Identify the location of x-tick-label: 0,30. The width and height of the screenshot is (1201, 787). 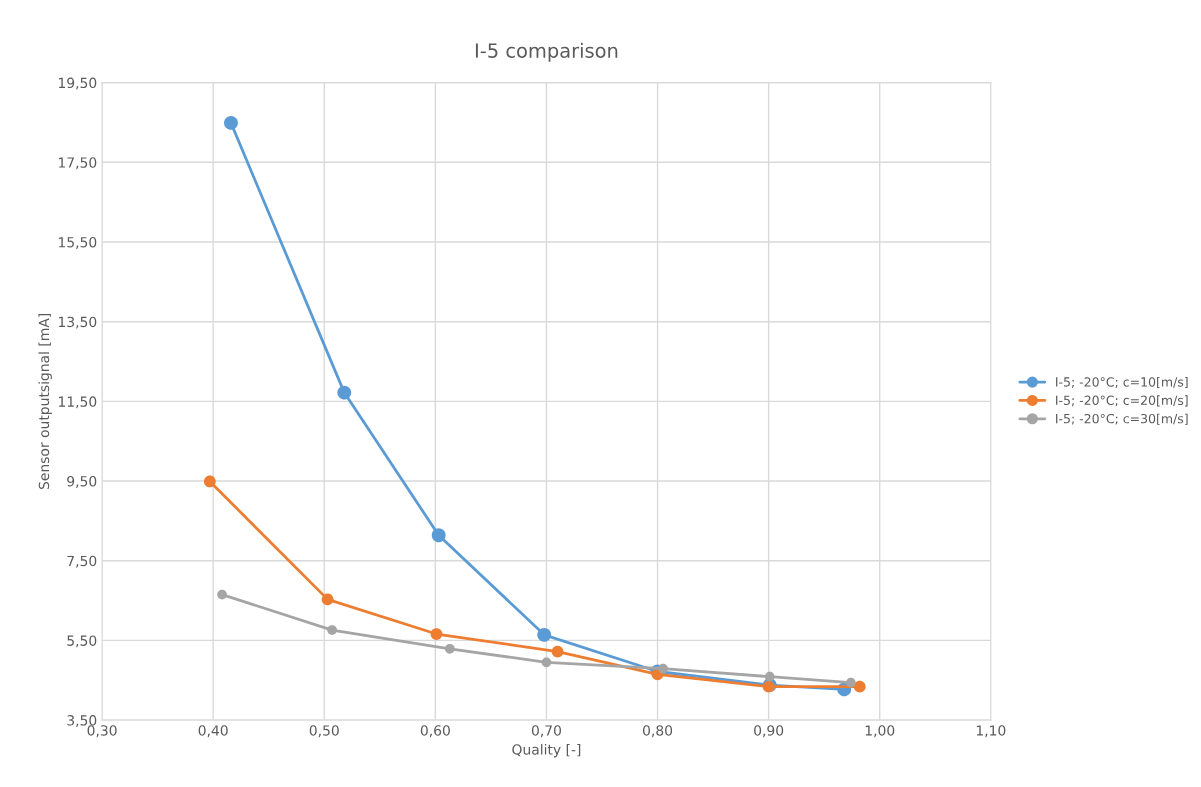
(102, 731).